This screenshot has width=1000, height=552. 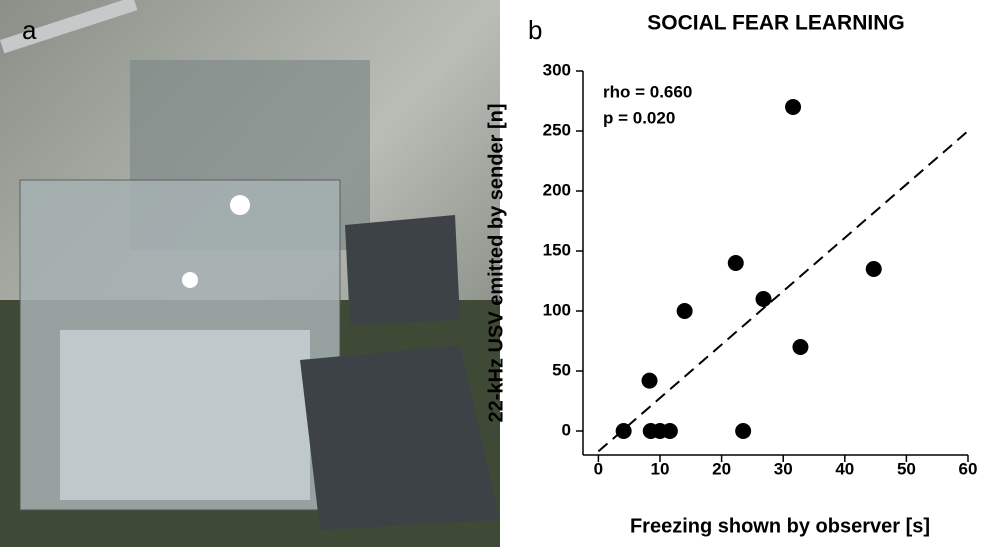 I want to click on x-tick-label: 30, so click(x=783, y=468).